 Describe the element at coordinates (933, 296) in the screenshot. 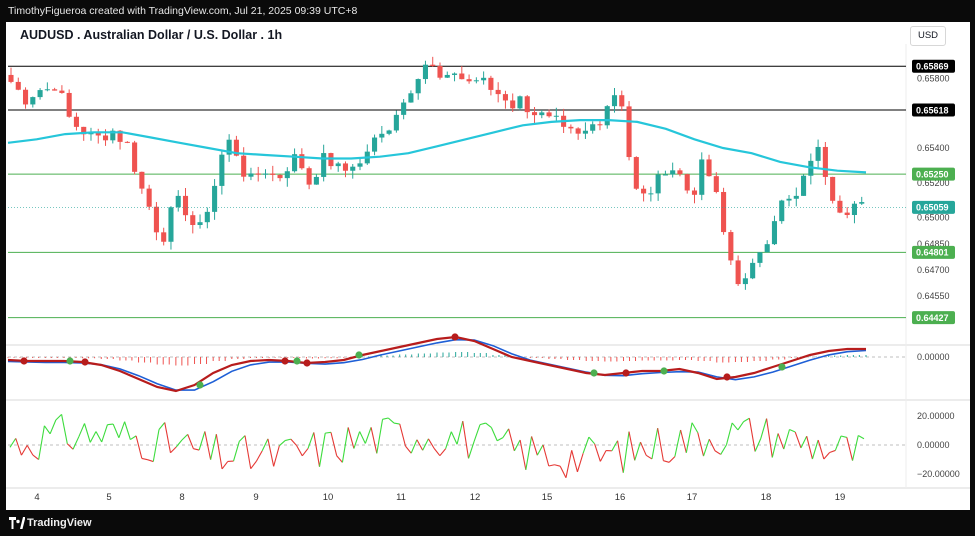

I see `price-tick-label: 0.64550` at that location.